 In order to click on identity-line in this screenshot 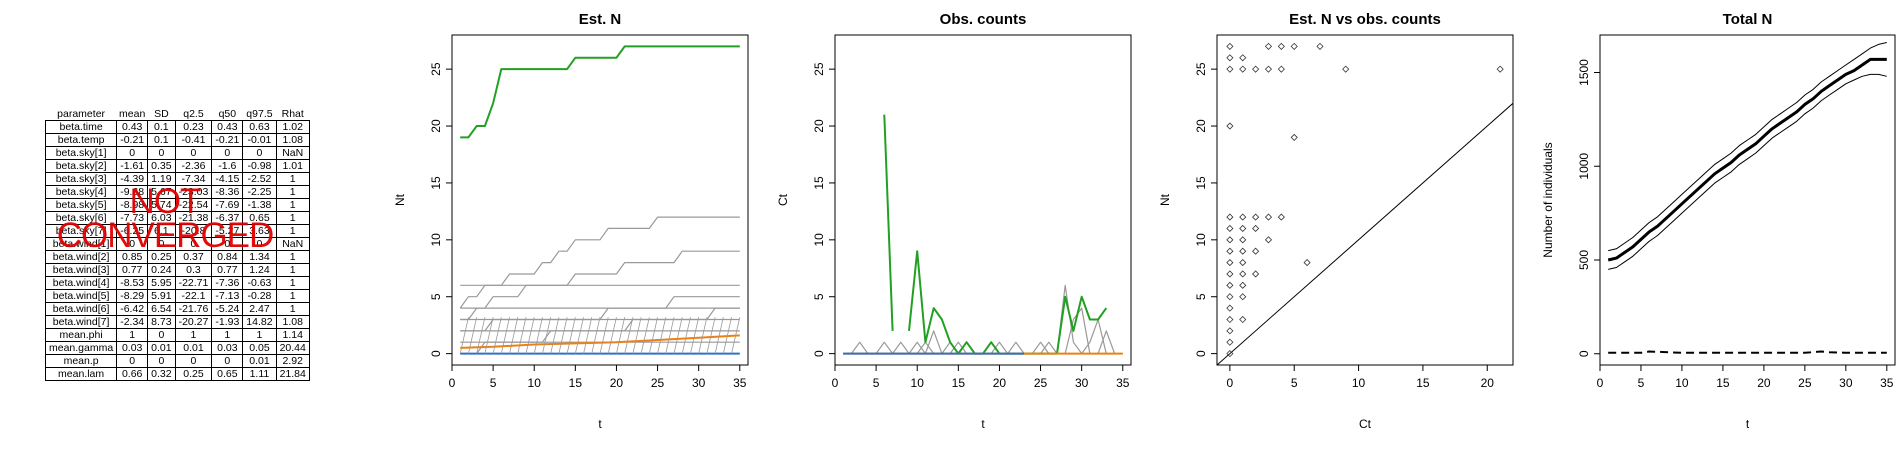, I will do `click(1365, 233)`.